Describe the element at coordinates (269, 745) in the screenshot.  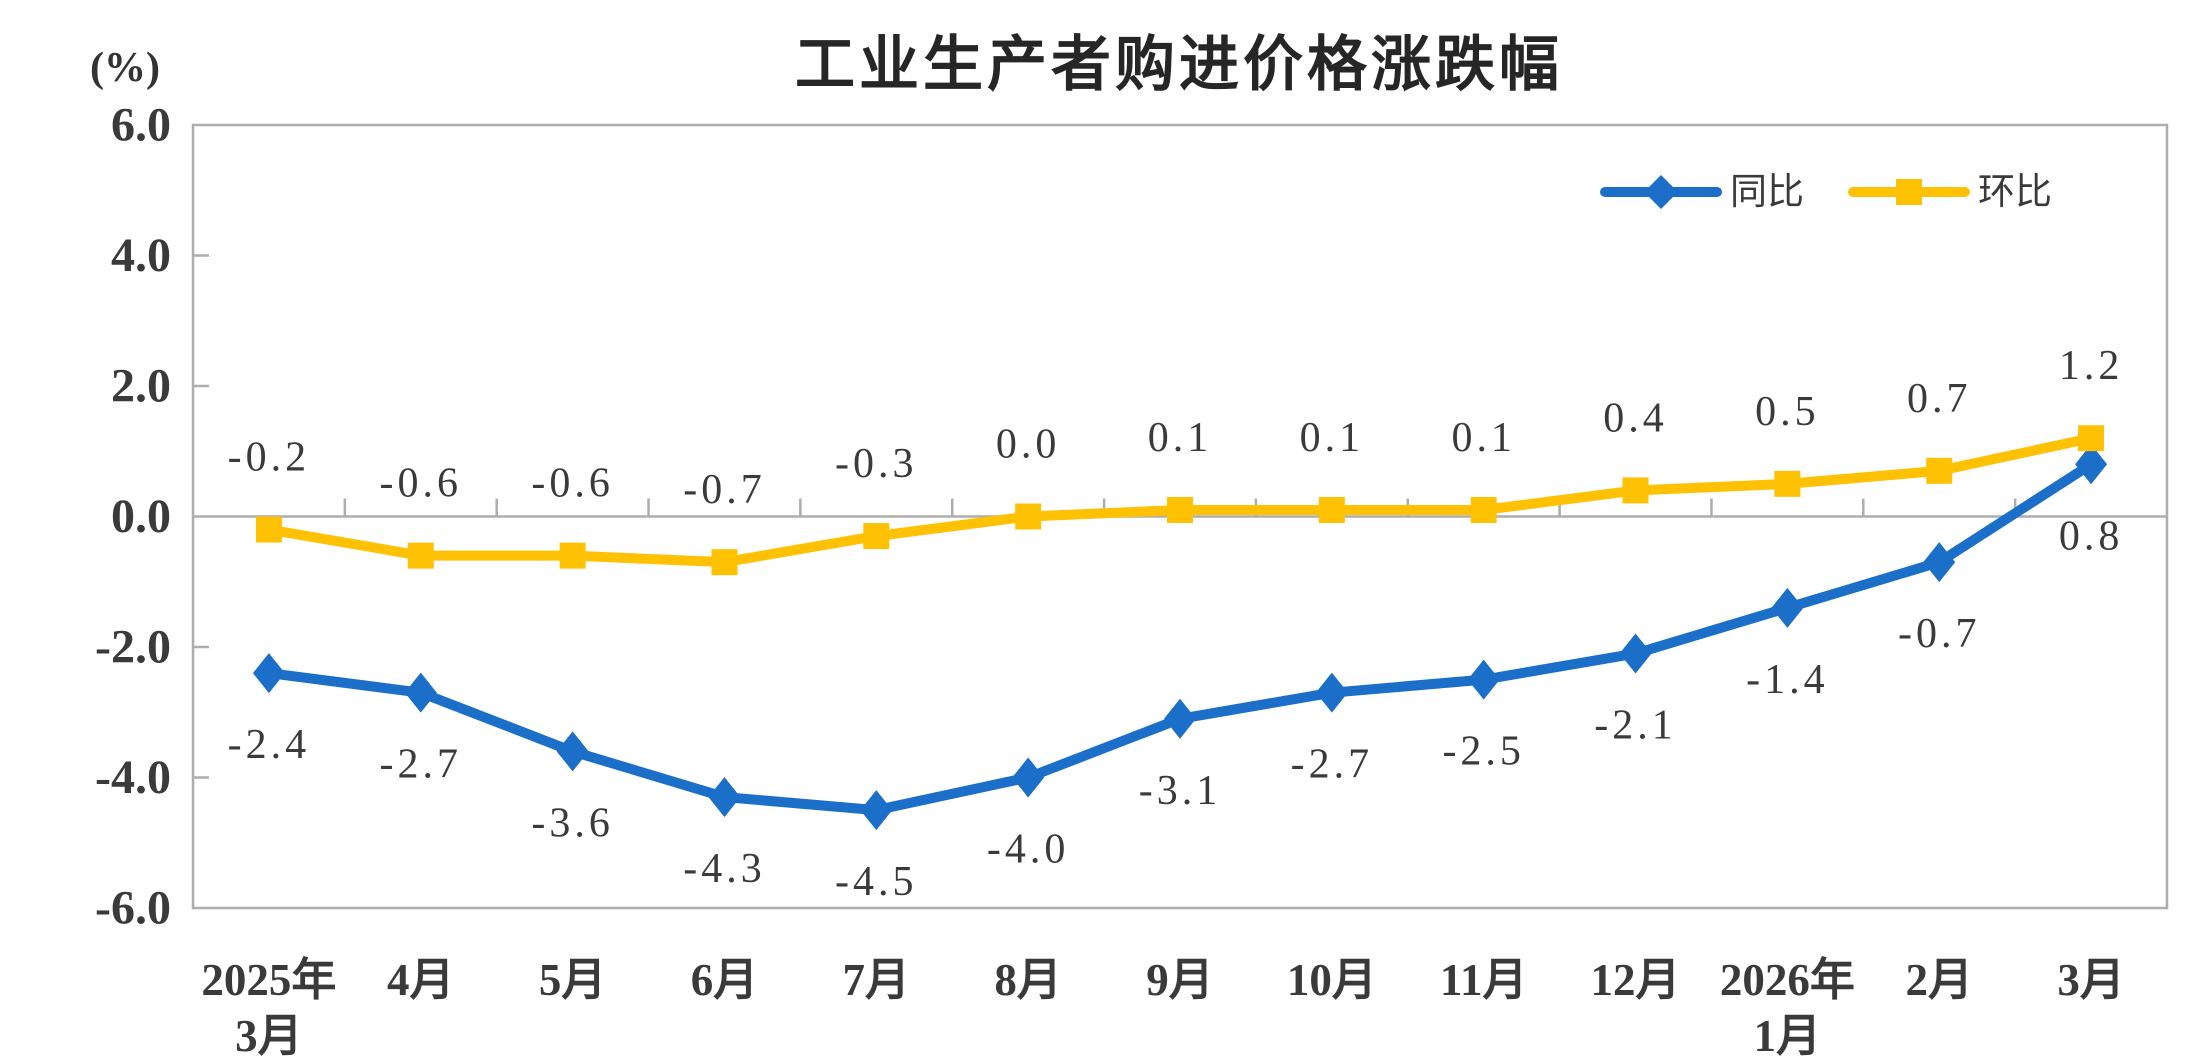
I see `data-label-同比-0: -2.4` at that location.